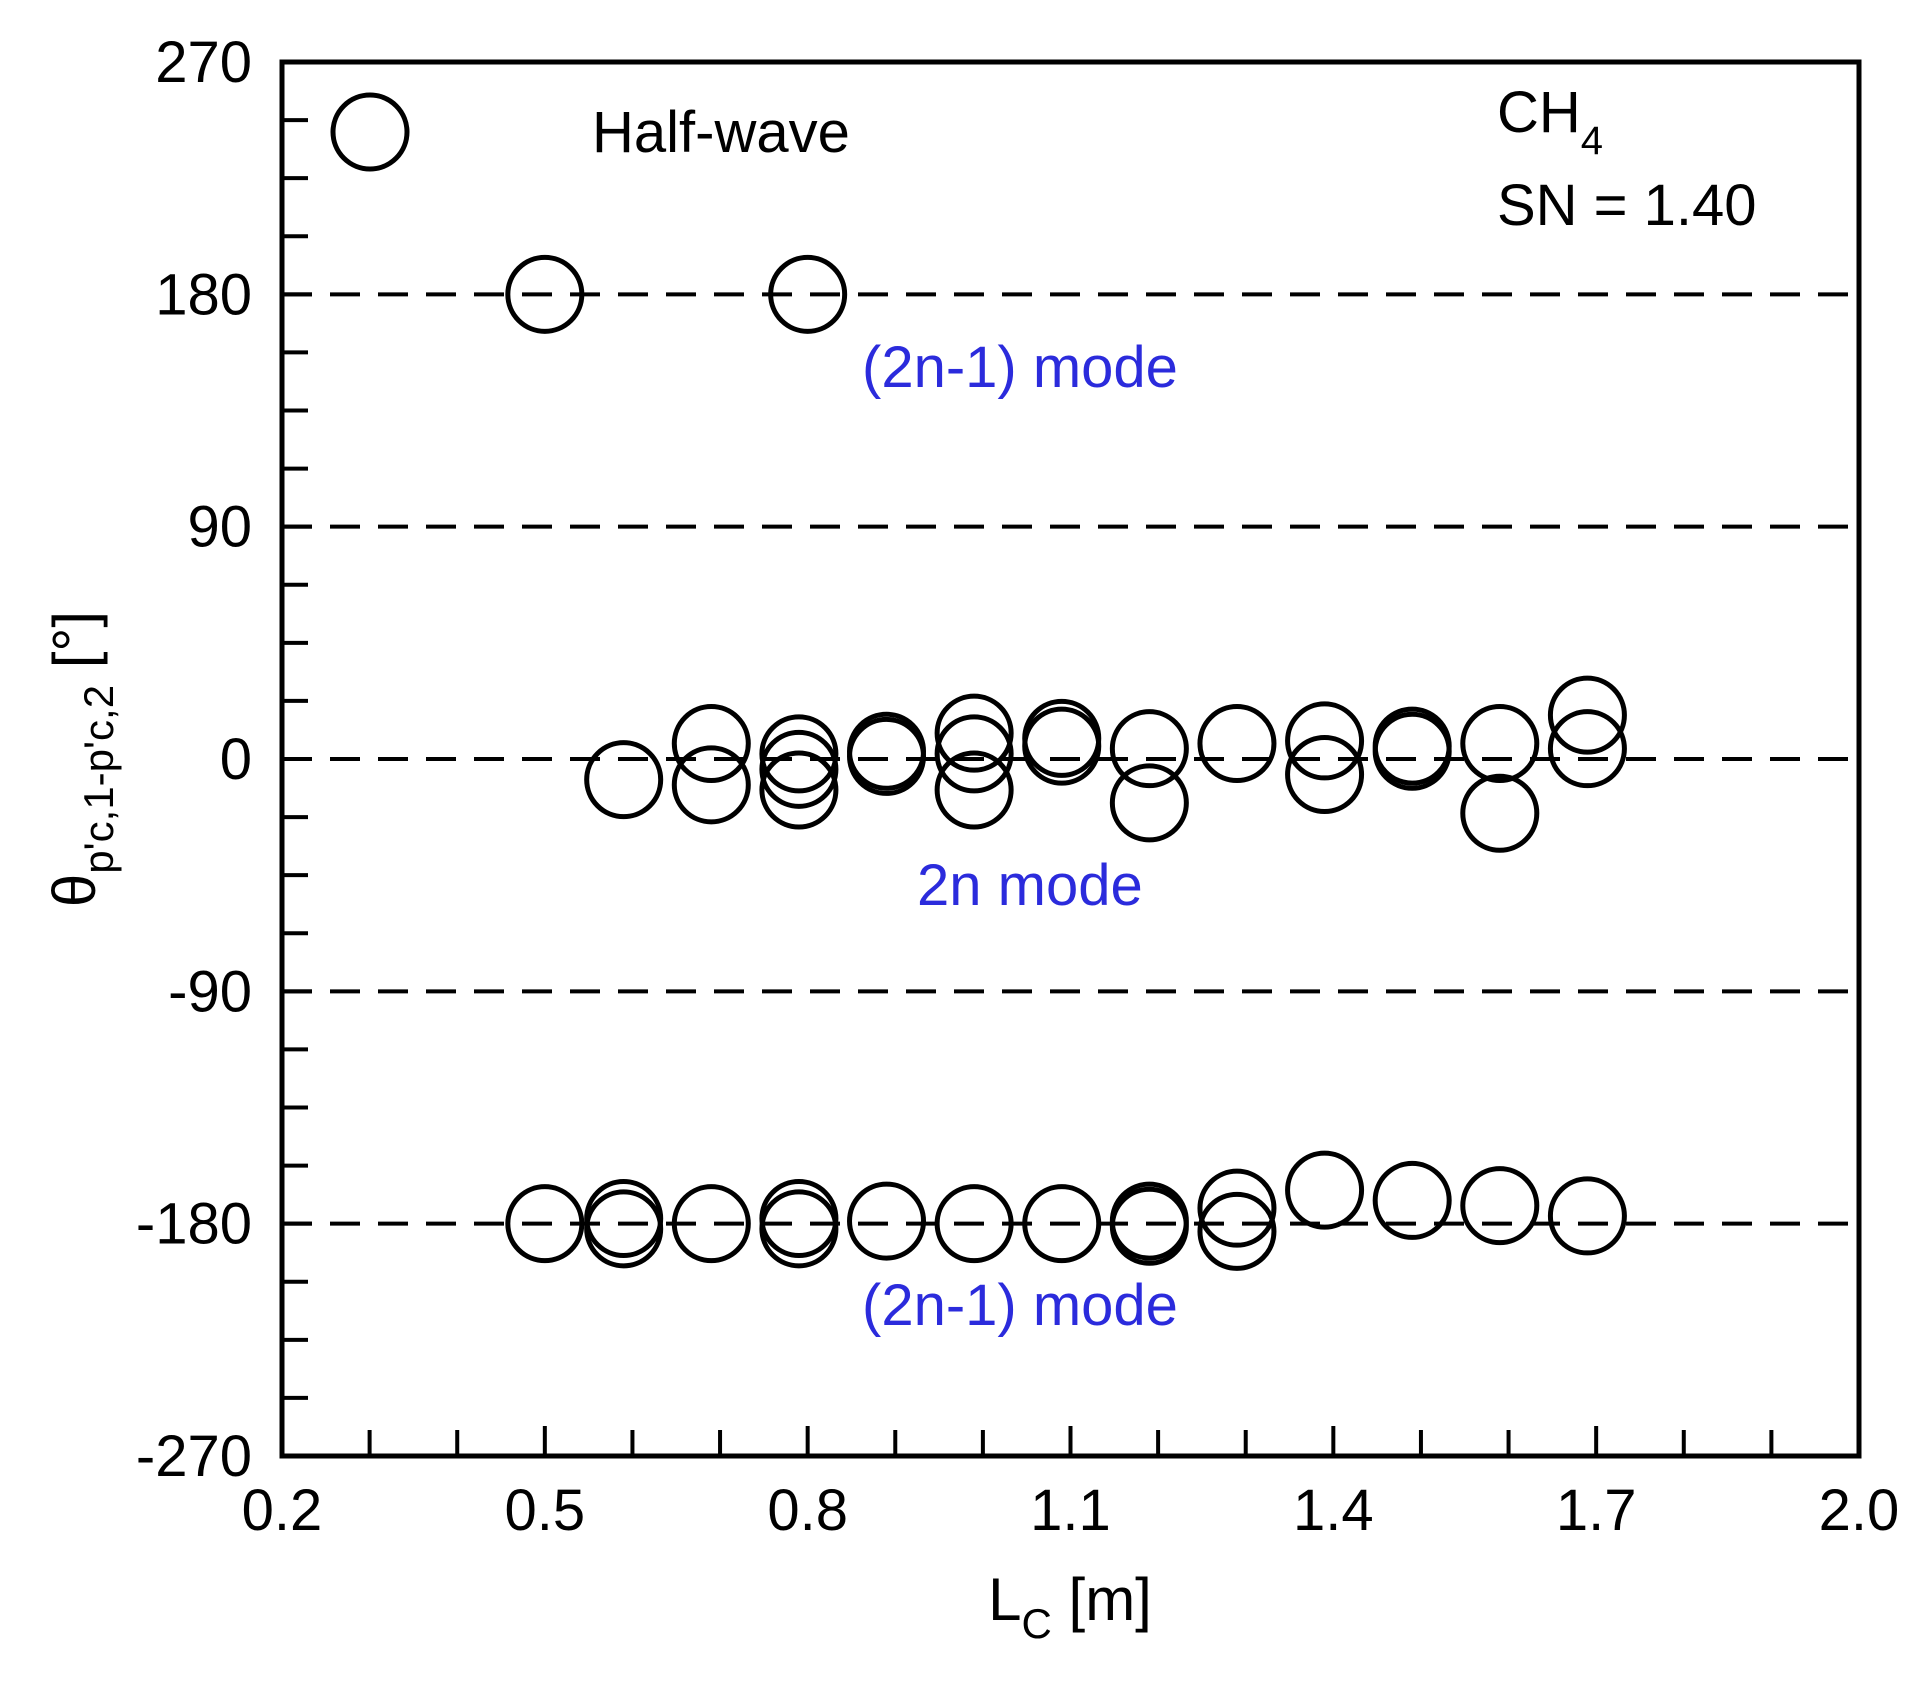 Image resolution: width=1926 pixels, height=1681 pixels. I want to click on x-tick-label: 1.4, so click(1333, 1510).